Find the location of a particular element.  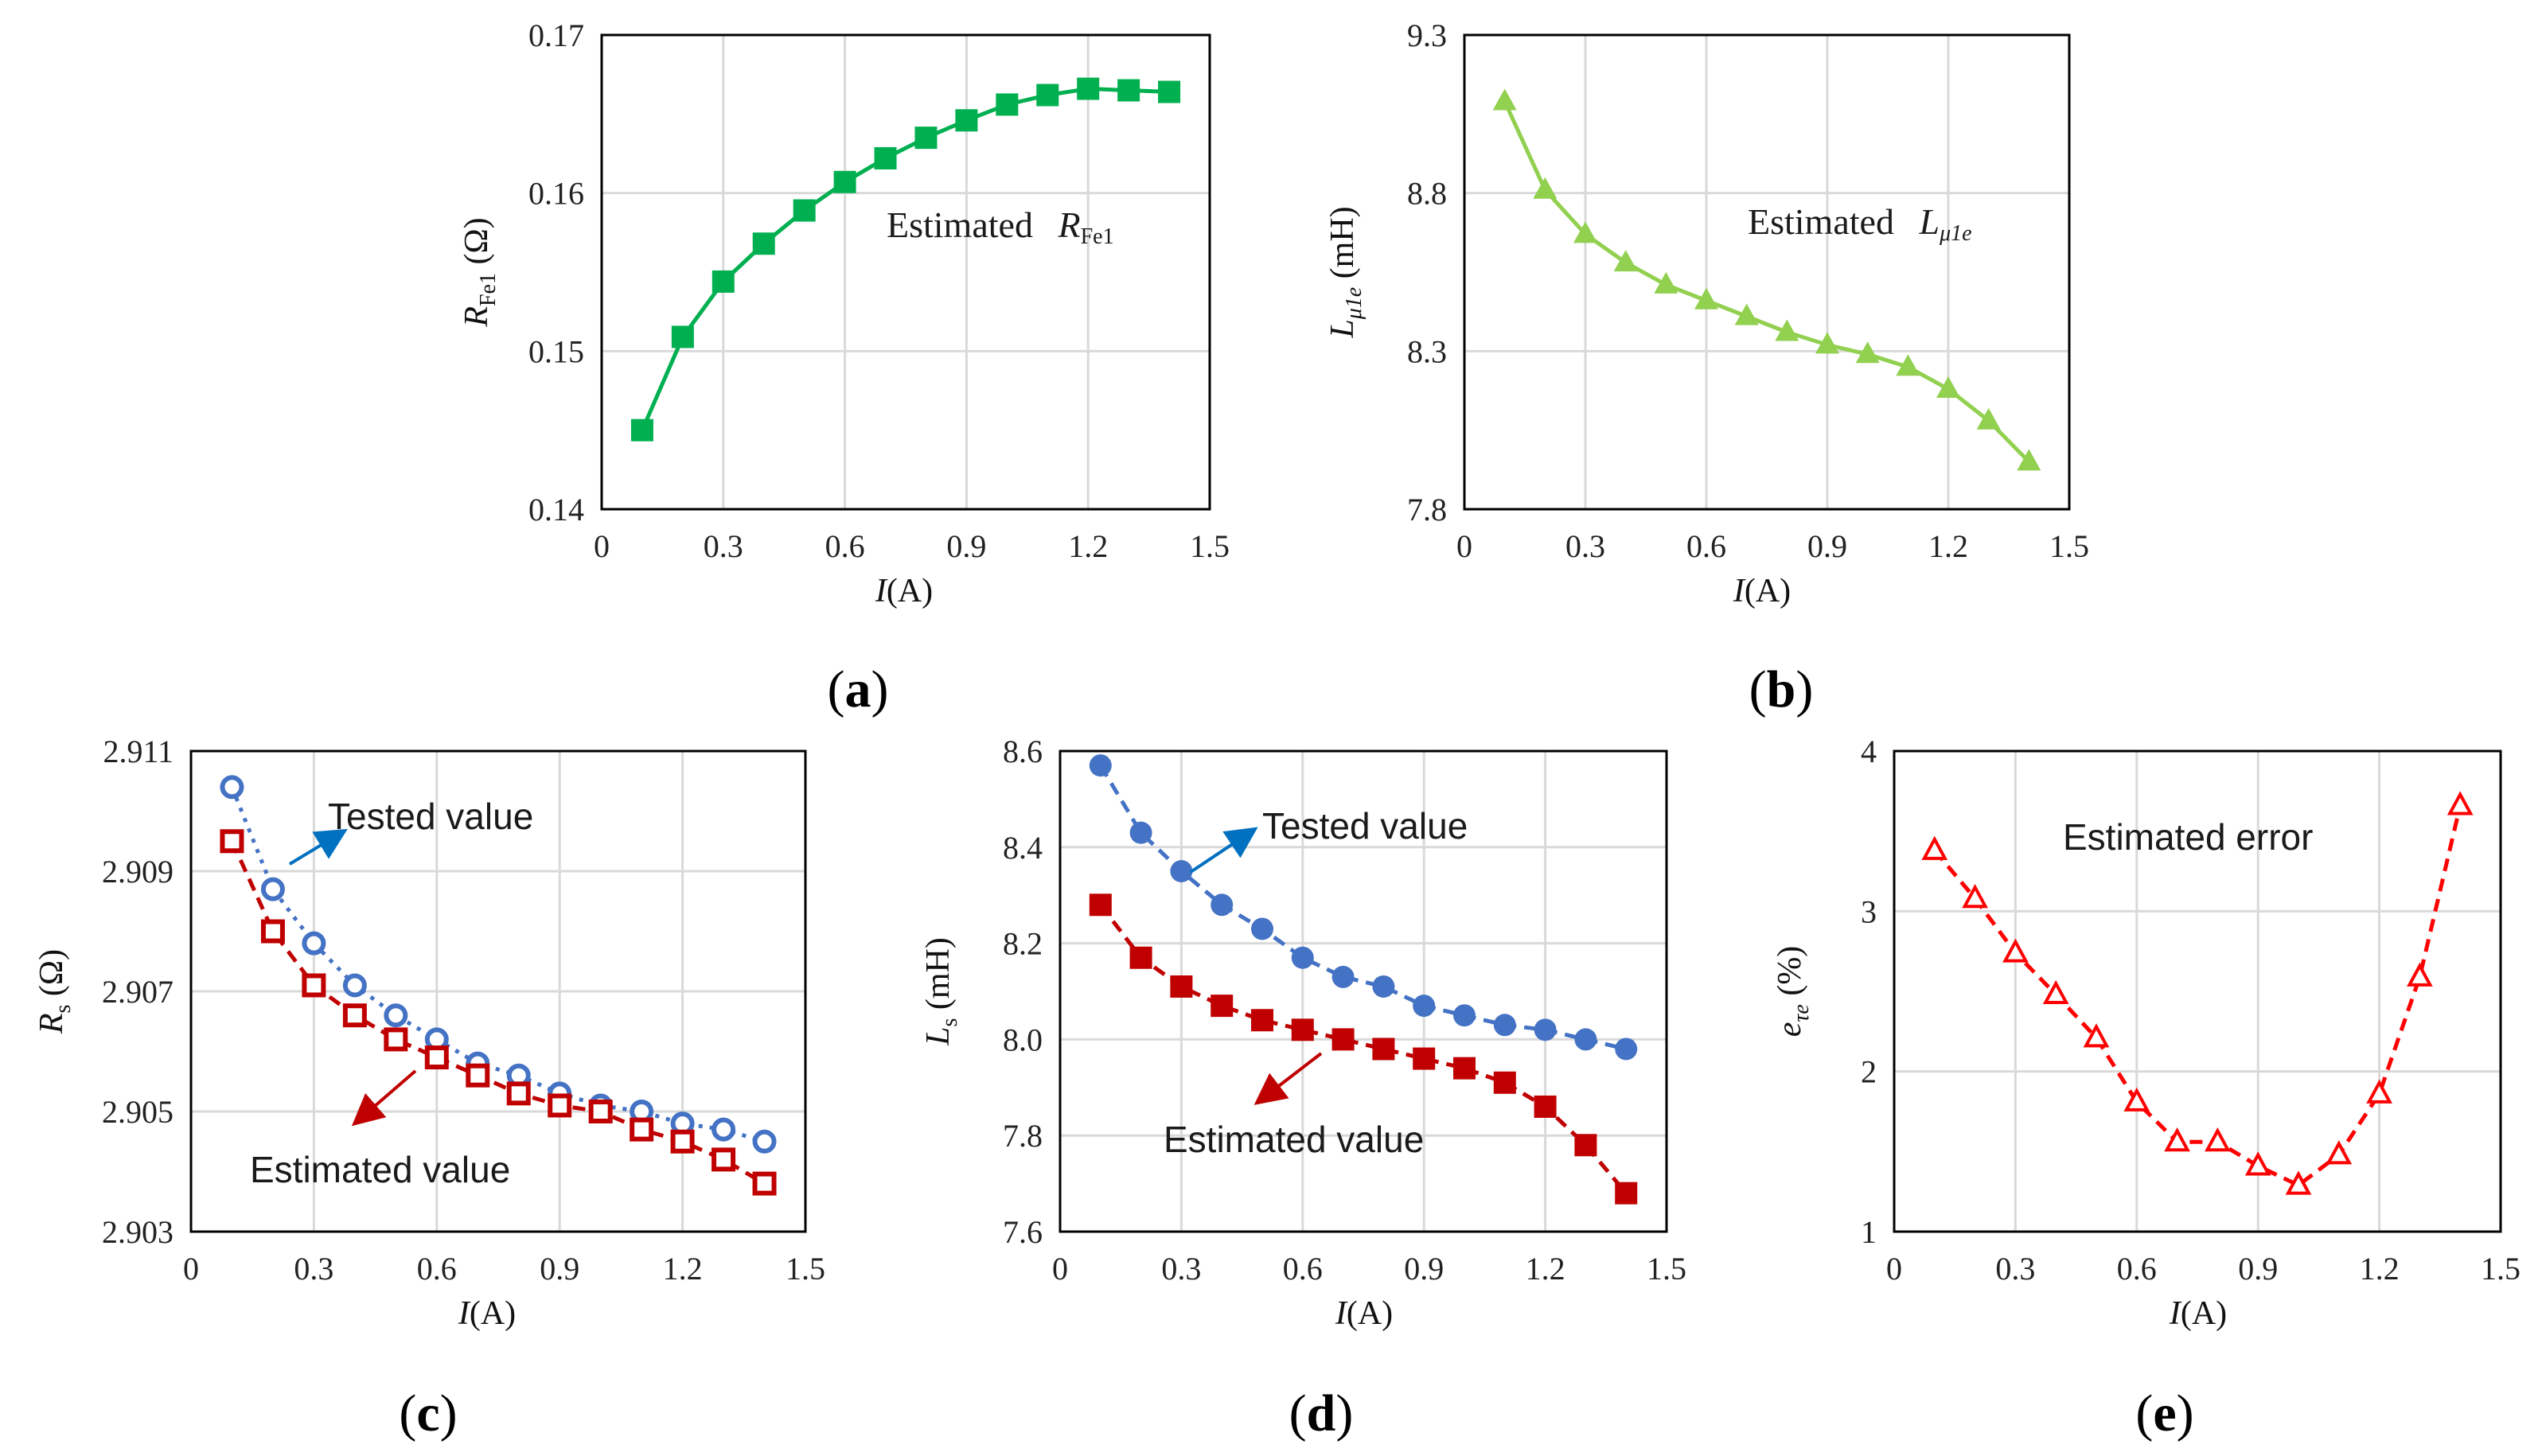

chart-d-ytick-label: 8.6 is located at coordinates (1023, 751).